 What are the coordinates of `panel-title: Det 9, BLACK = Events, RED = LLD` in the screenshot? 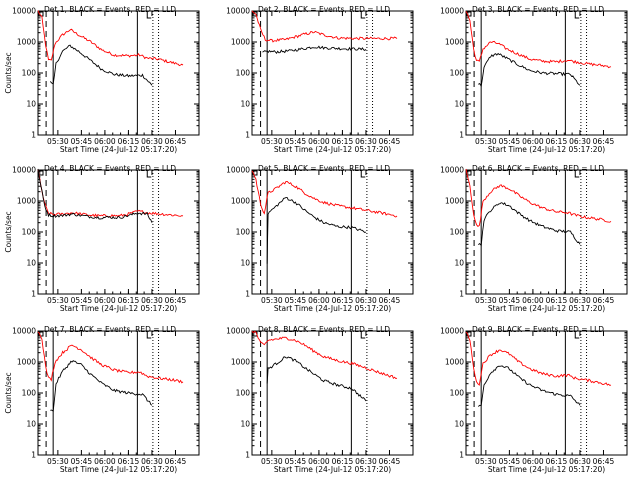 It's located at (538, 329).